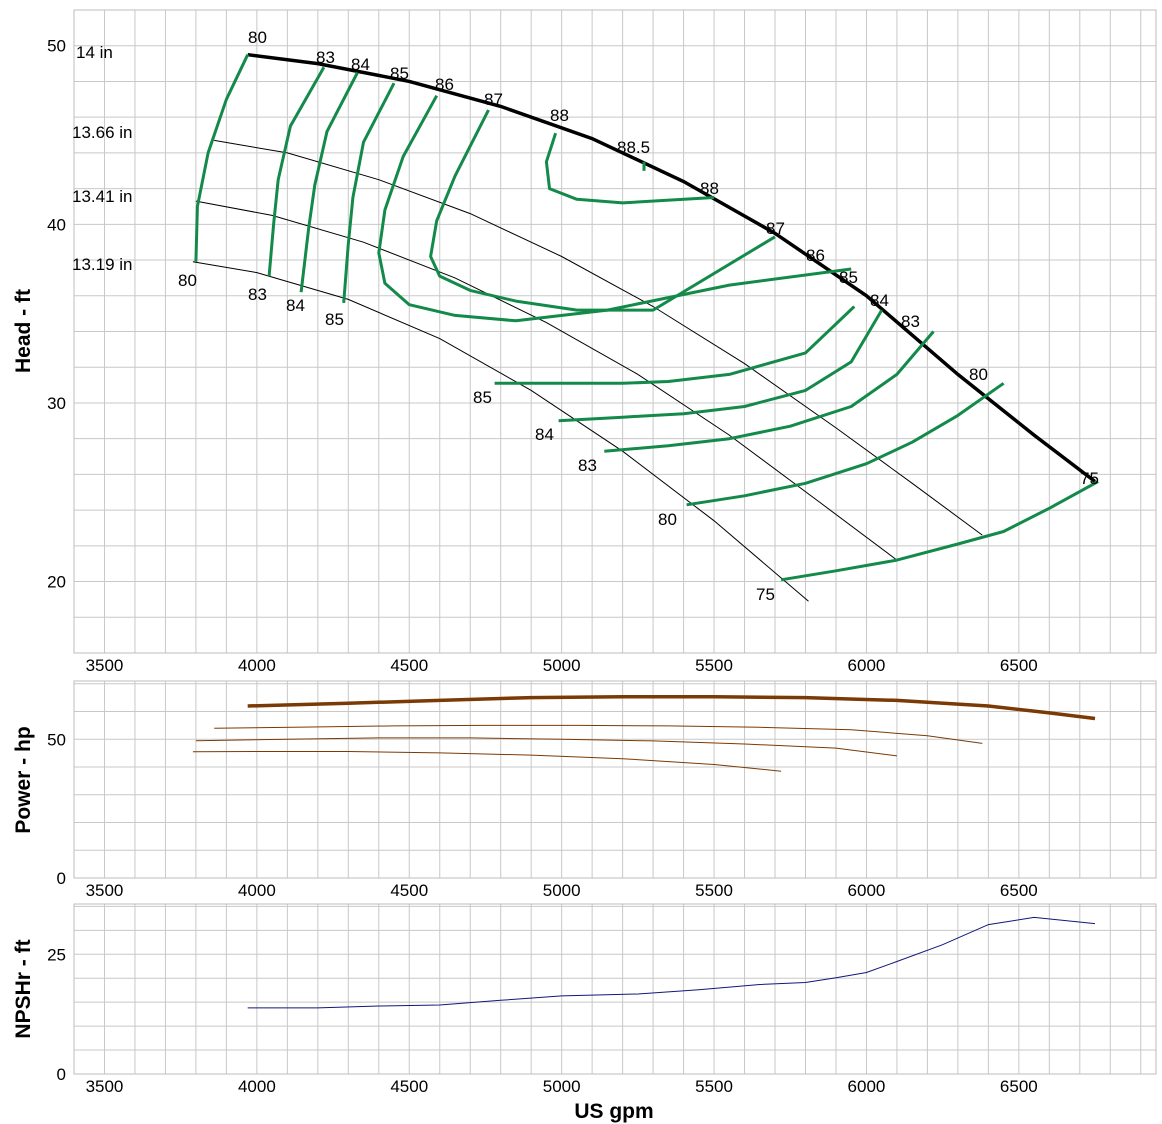 This screenshot has height=1124, width=1162. Describe the element at coordinates (102, 264) in the screenshot. I see `impeller-diameter-label: 13.19 in` at that location.